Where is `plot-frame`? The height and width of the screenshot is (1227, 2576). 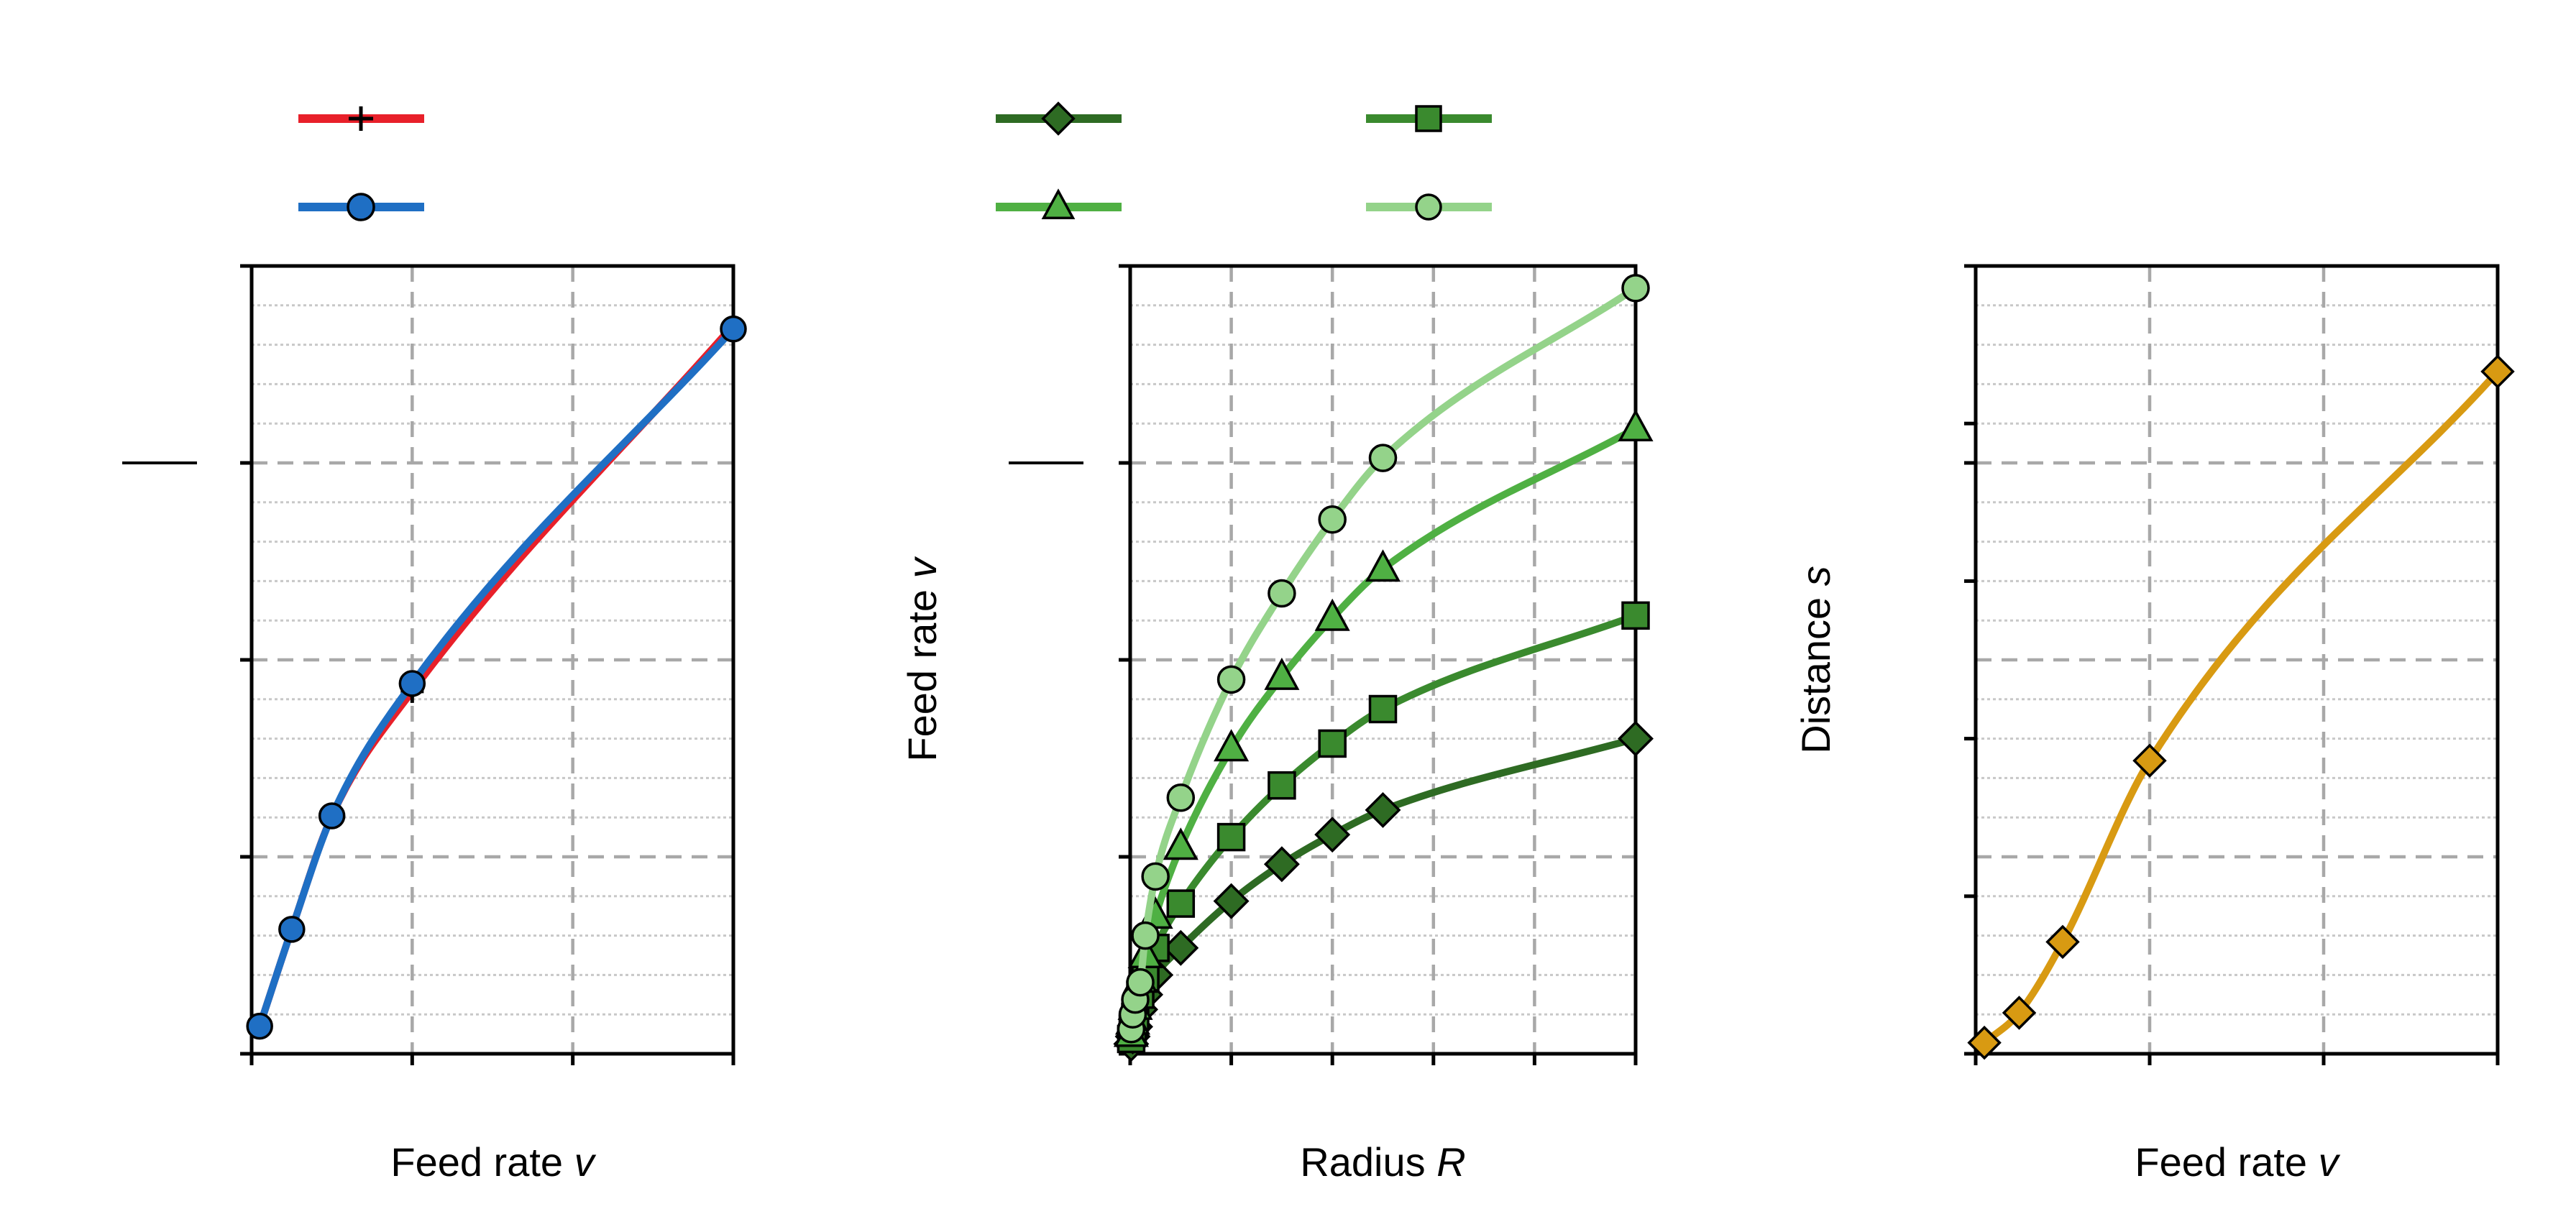 plot-frame is located at coordinates (2237, 660).